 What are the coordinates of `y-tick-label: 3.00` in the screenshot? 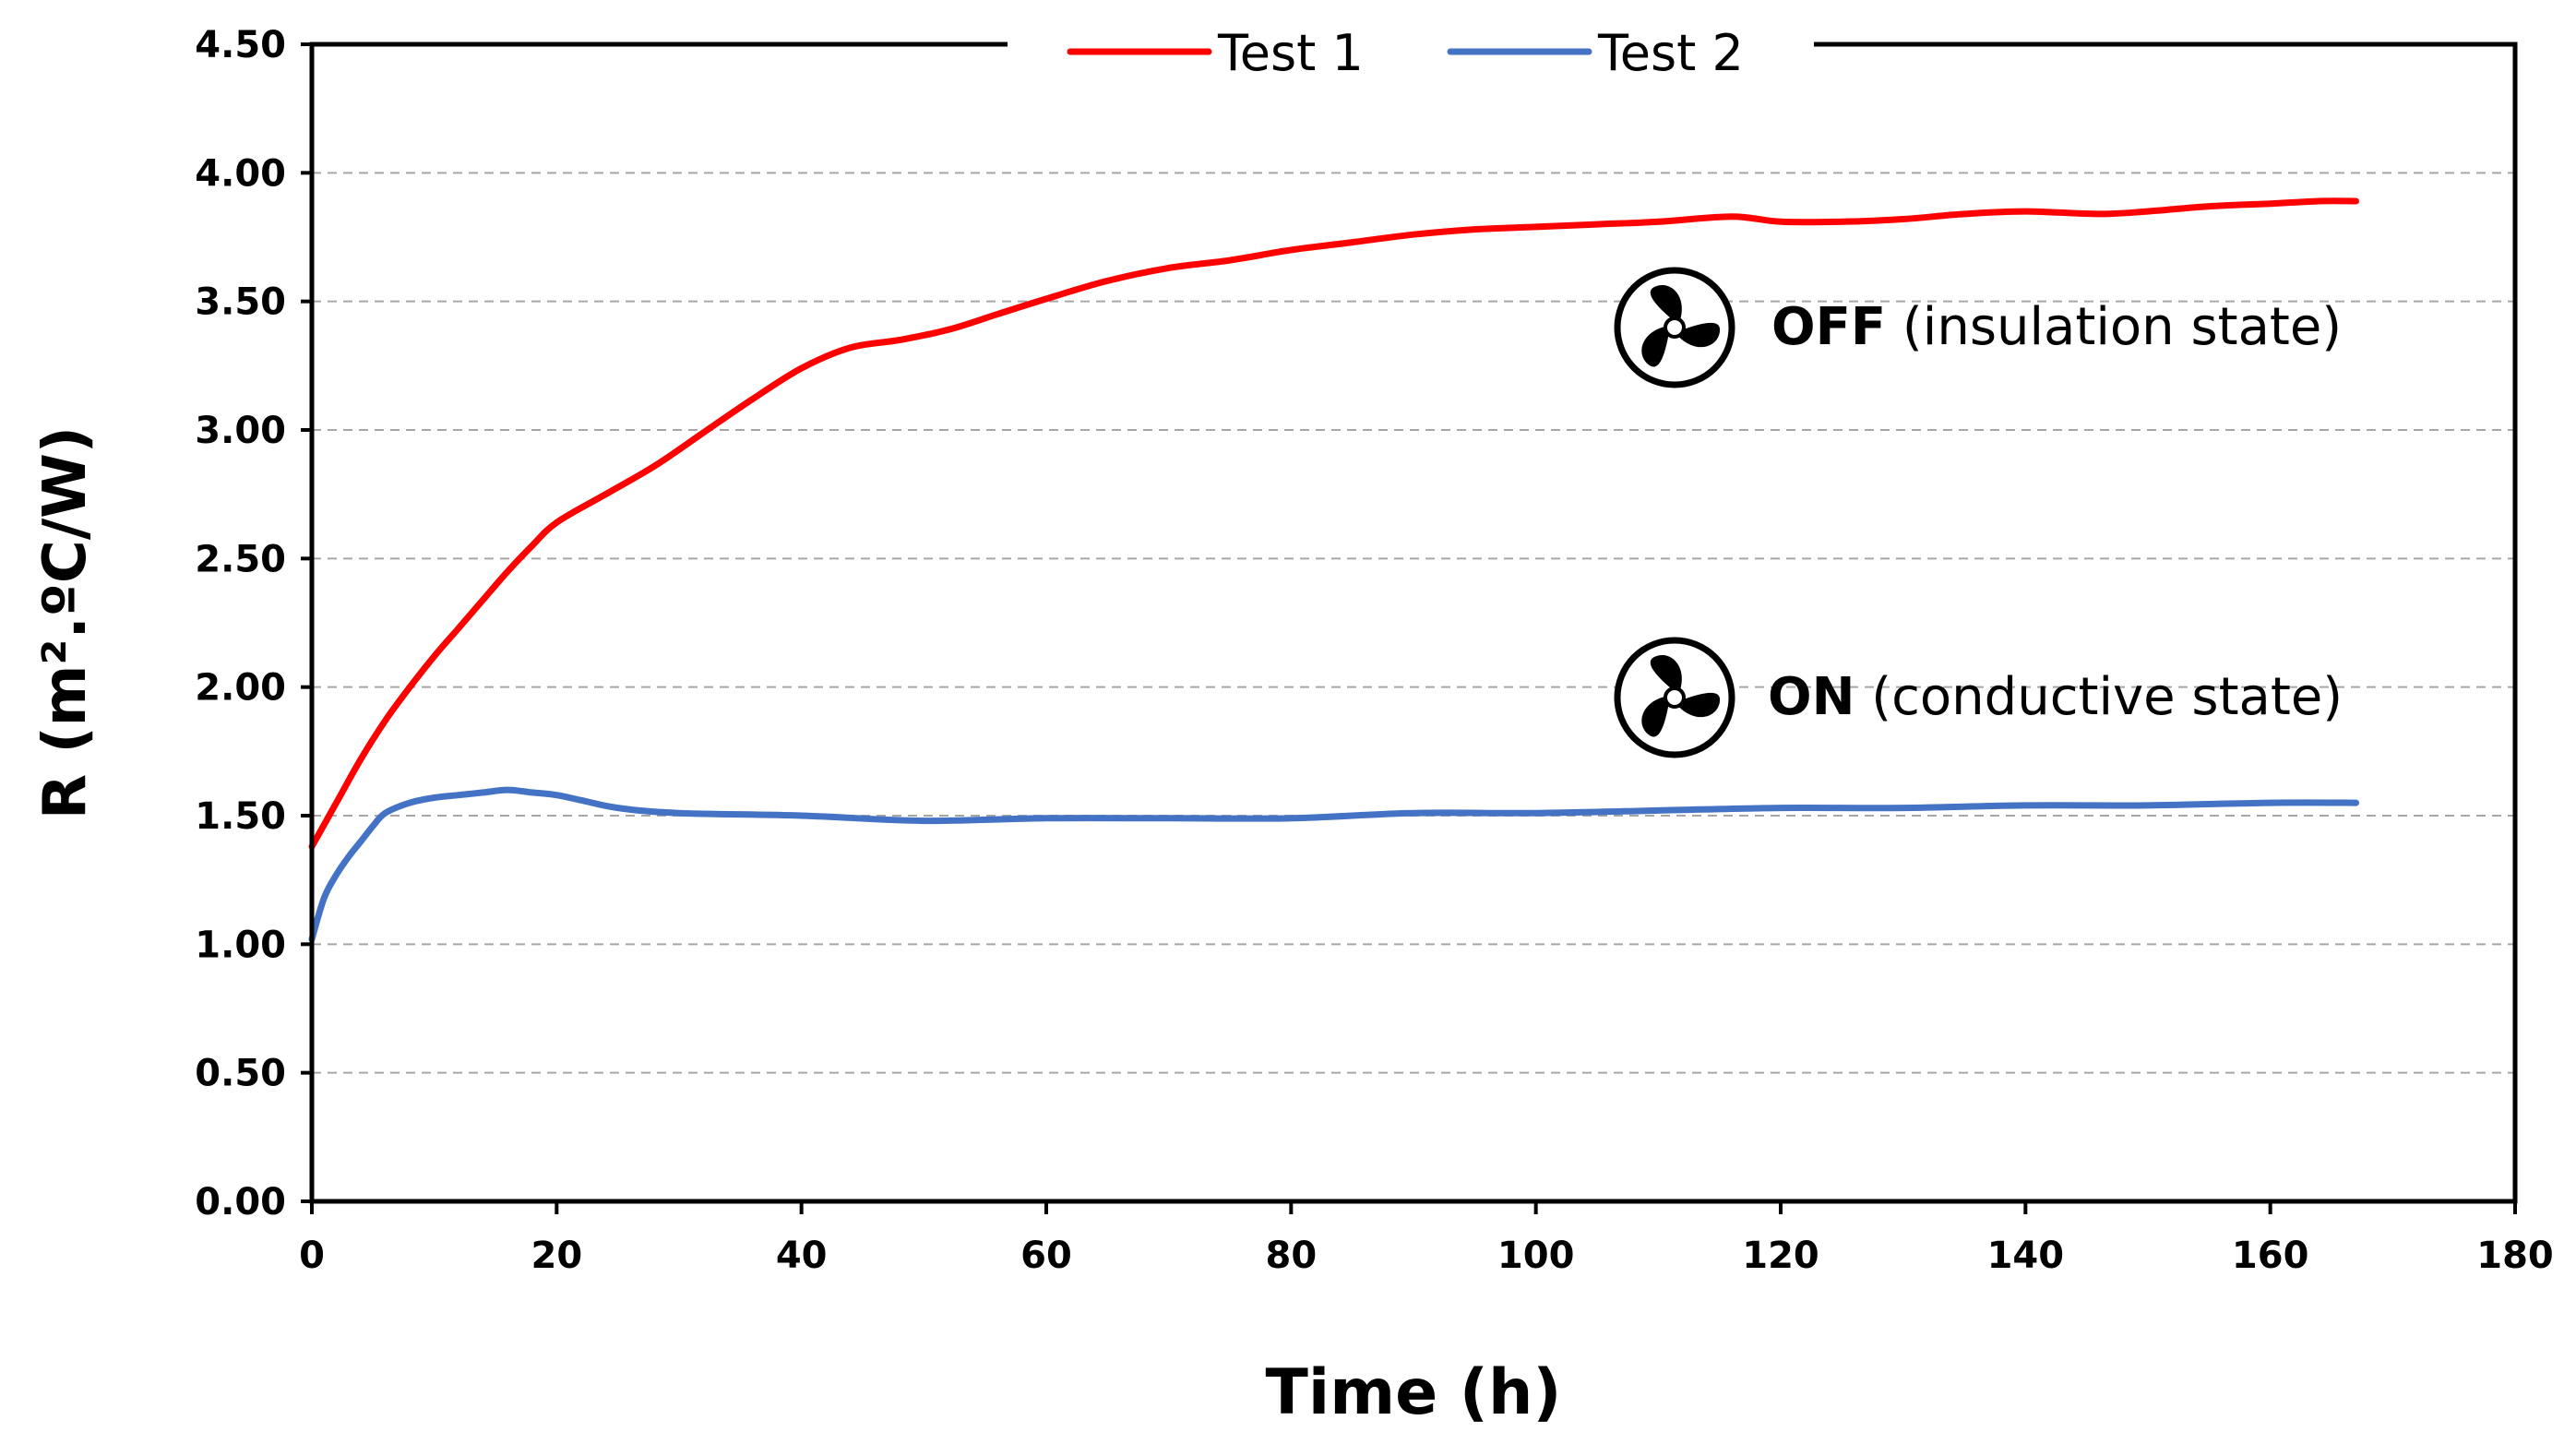 It's located at (240, 431).